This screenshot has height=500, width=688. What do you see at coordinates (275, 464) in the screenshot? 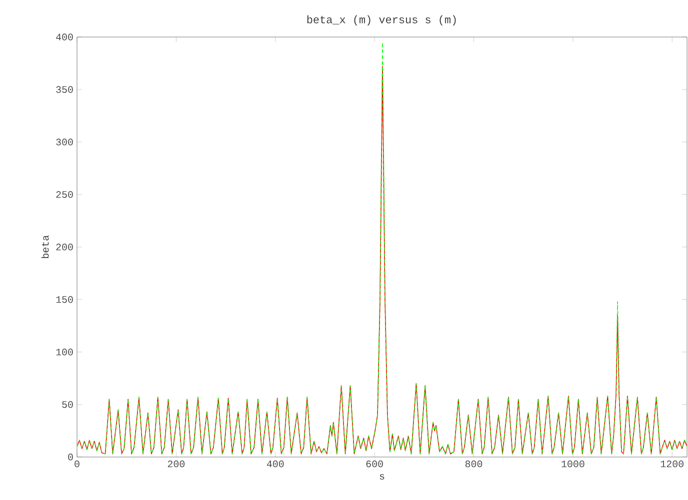
I see `x-tick-label: 400` at bounding box center [275, 464].